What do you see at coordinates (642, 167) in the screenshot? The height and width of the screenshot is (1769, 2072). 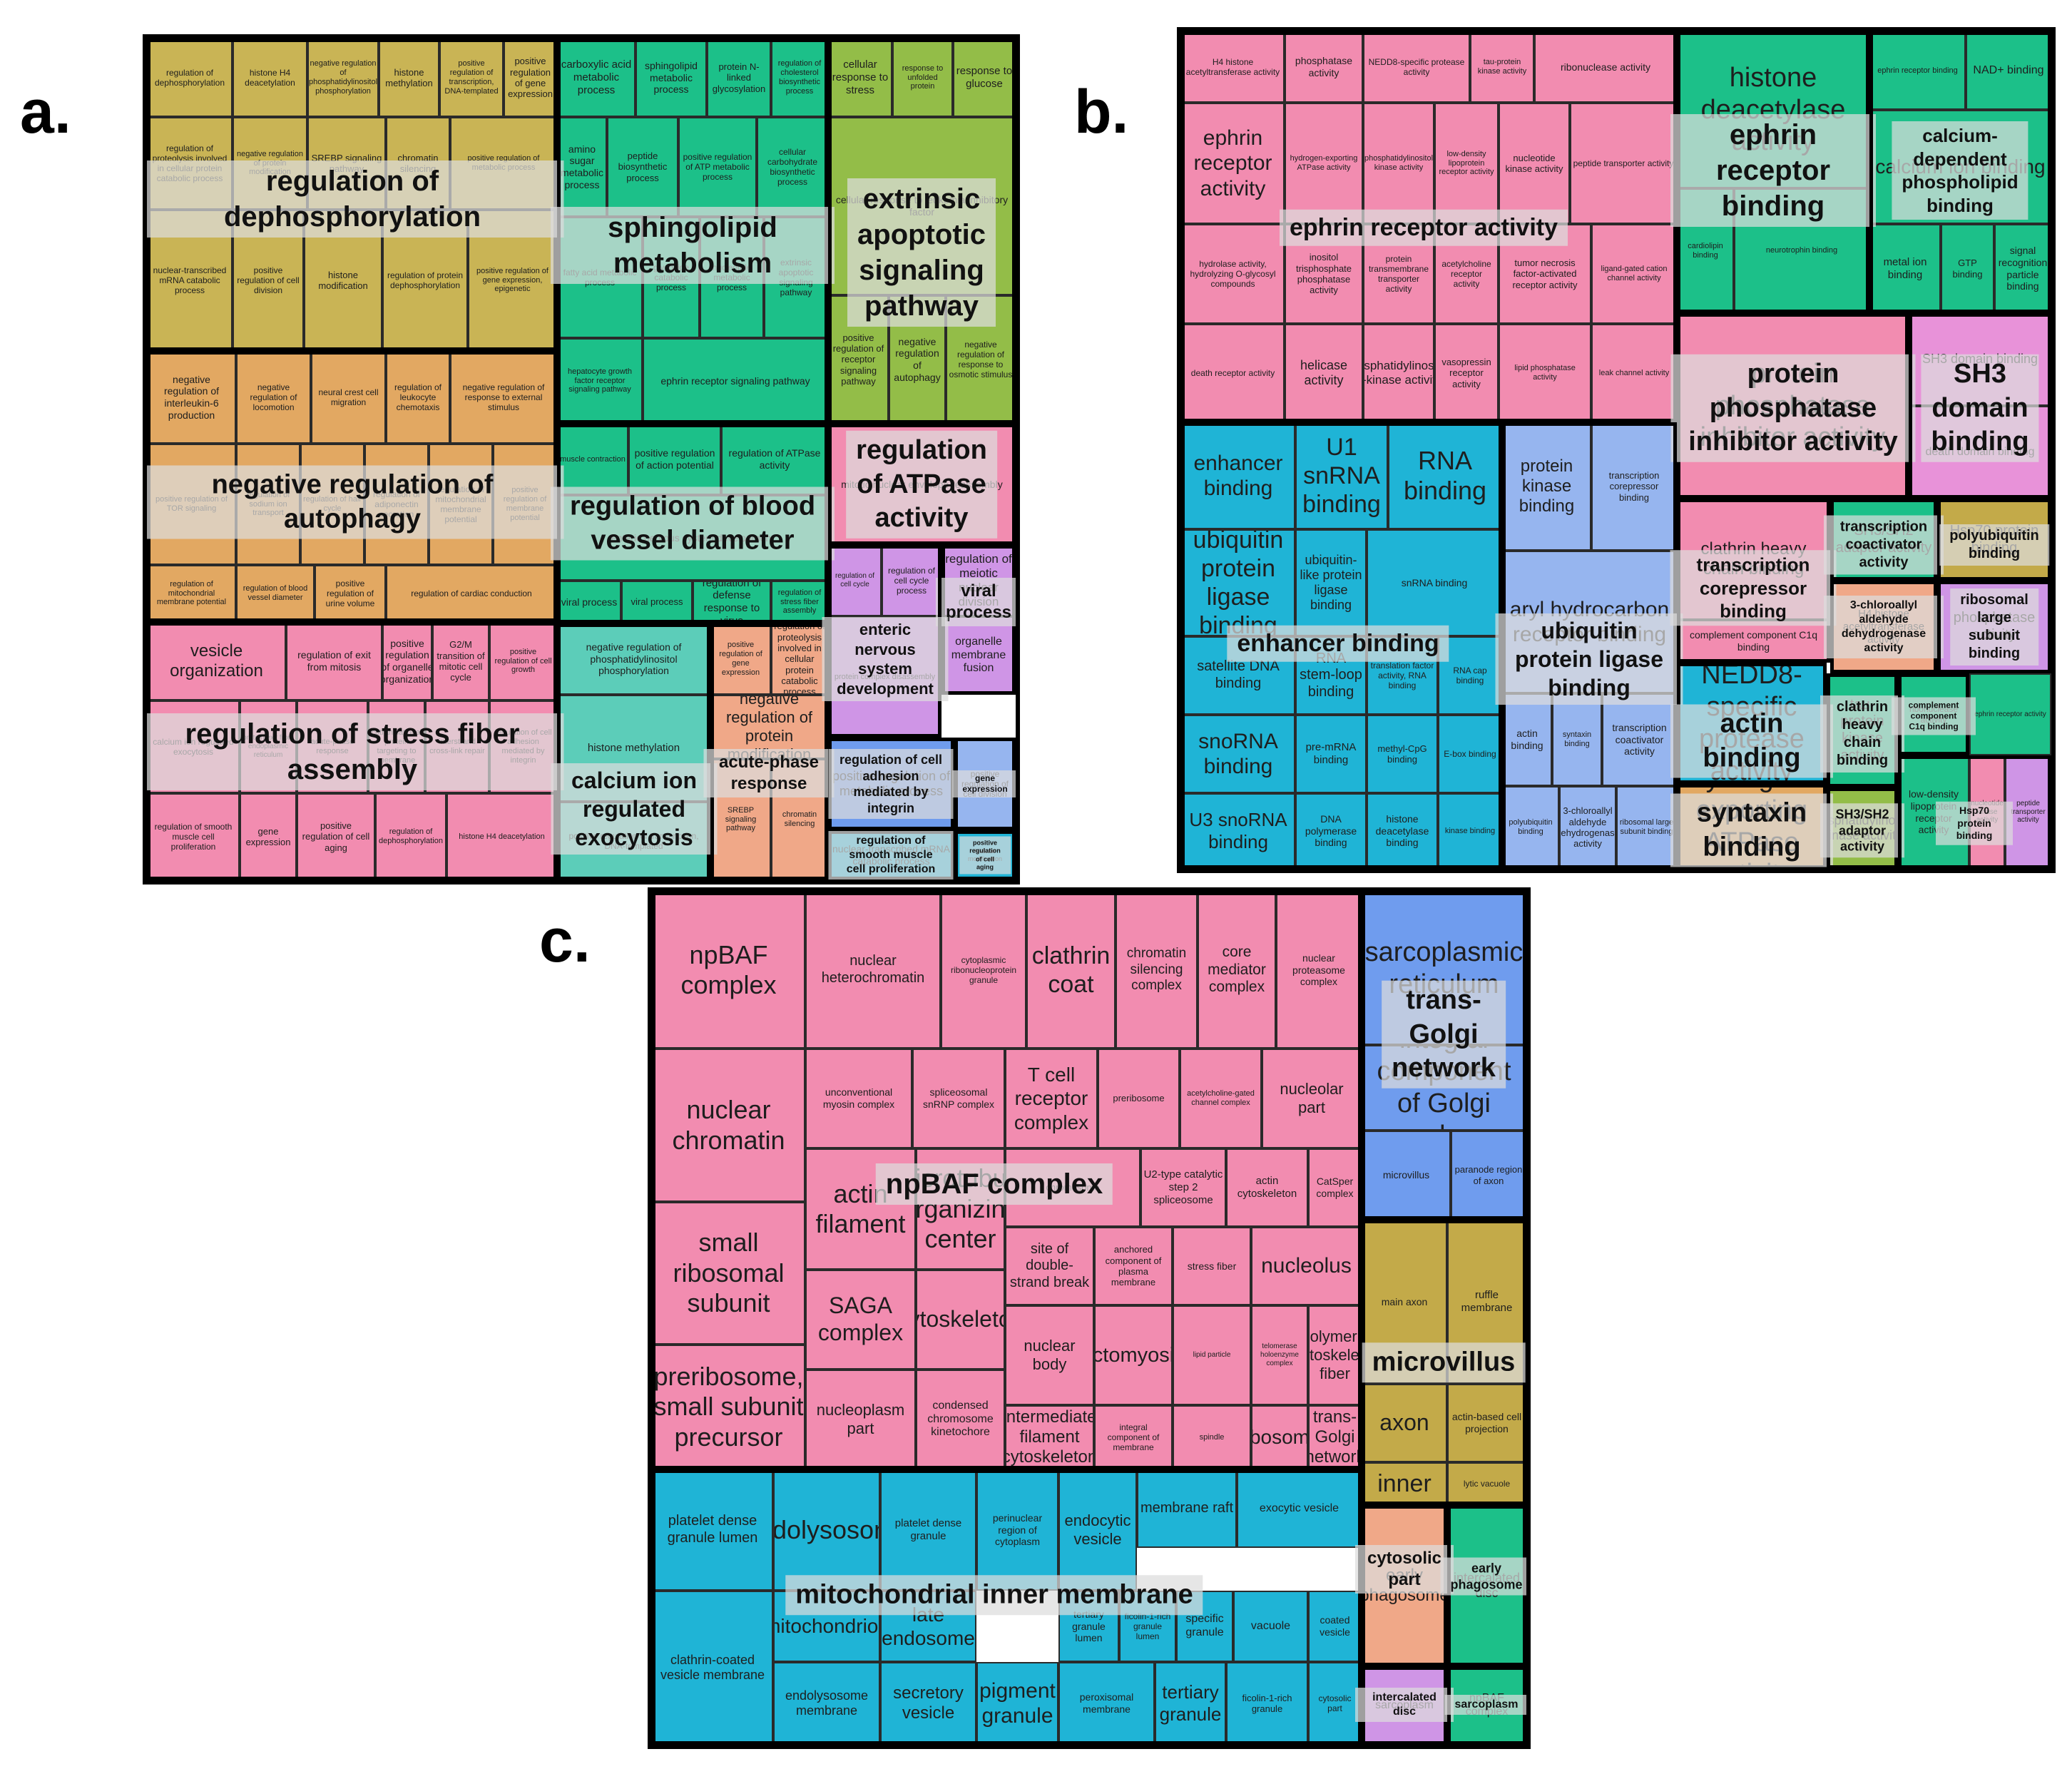 I see `treemap-cell: peptide biosynthetic process` at bounding box center [642, 167].